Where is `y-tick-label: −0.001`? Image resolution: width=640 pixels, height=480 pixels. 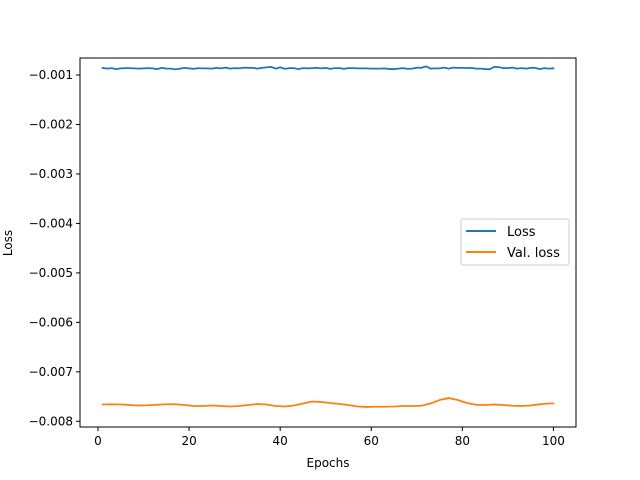
y-tick-label: −0.001 is located at coordinates (51, 75).